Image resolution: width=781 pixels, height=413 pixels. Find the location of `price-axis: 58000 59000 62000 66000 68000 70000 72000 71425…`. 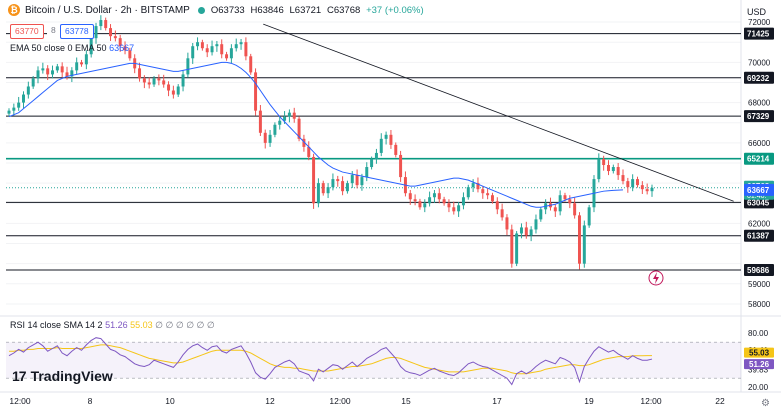

price-axis: 58000 59000 62000 66000 68000 70000 72000 71425… is located at coordinates (759, 205).